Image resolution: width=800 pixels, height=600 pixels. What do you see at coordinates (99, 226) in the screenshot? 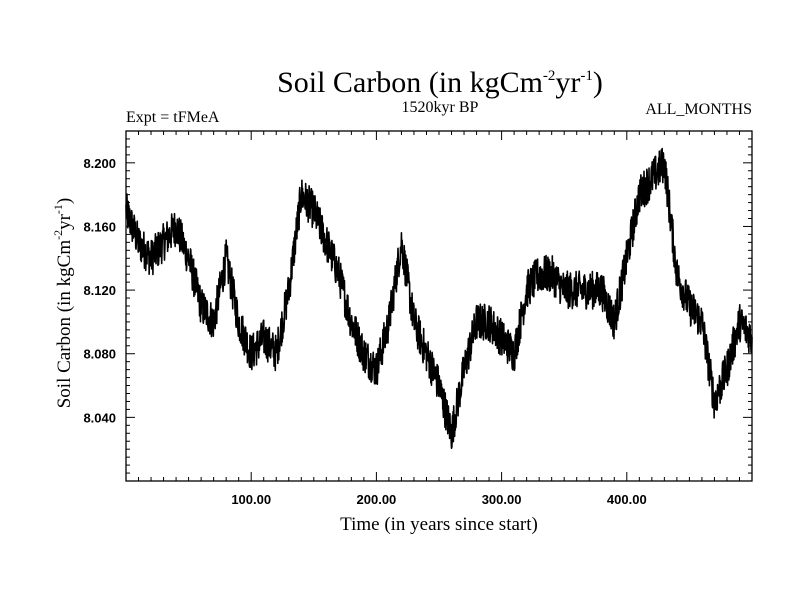
I see `y-tick-label: 8.160` at bounding box center [99, 226].